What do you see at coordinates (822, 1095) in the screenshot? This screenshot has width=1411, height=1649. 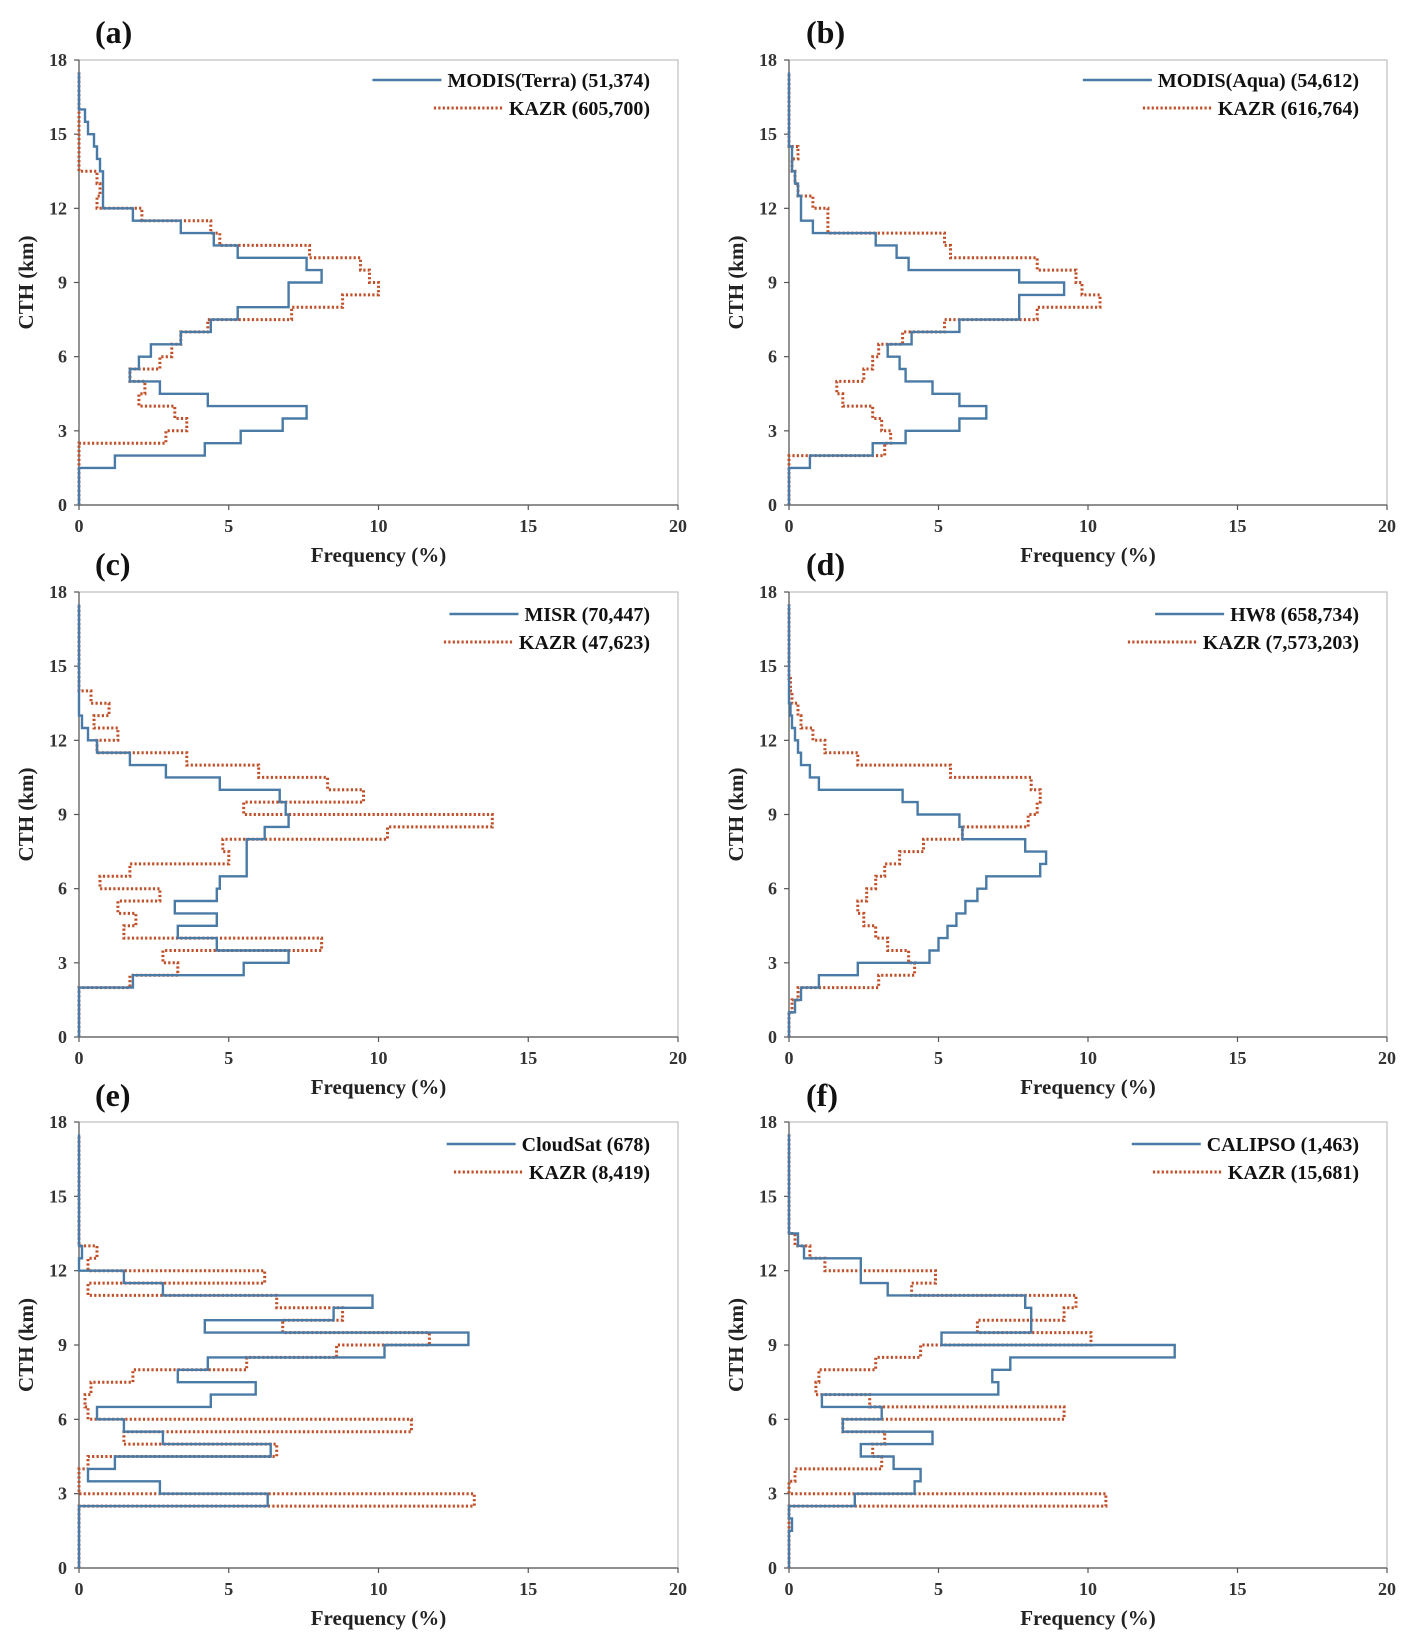 I see `panel-title: (f)` at bounding box center [822, 1095].